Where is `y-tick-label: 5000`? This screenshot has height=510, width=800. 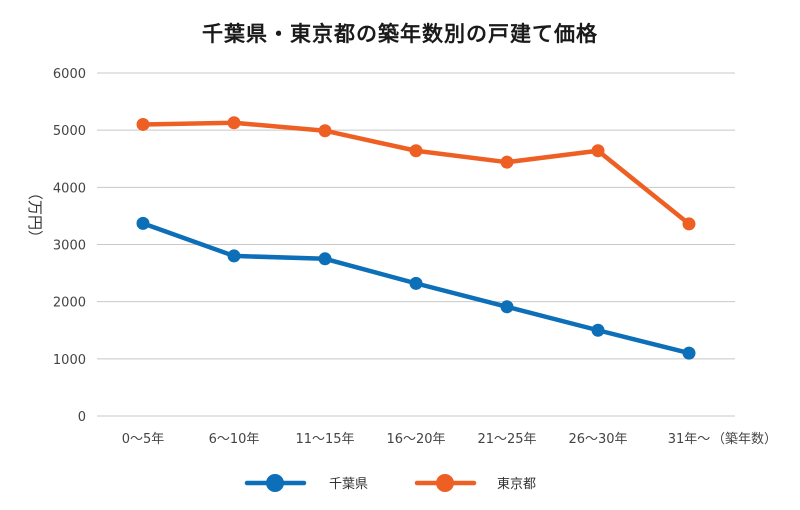
y-tick-label: 5000 is located at coordinates (69, 131).